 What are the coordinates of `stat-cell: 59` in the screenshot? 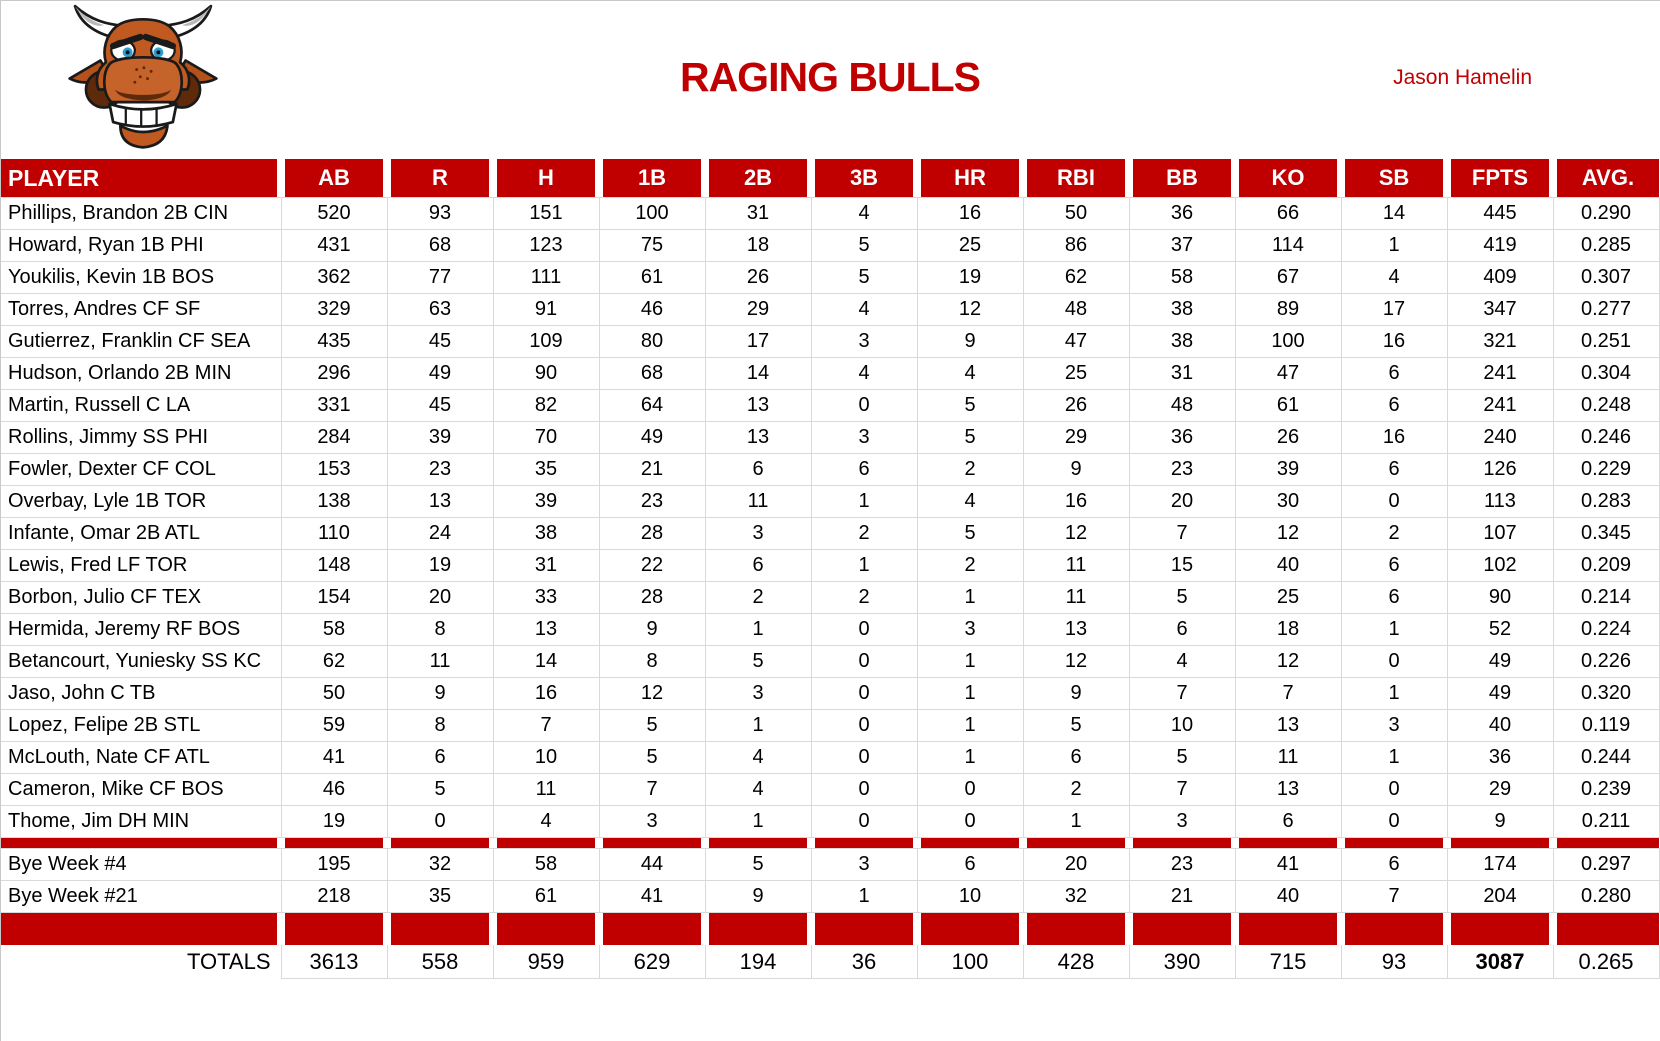 It's located at (334, 725).